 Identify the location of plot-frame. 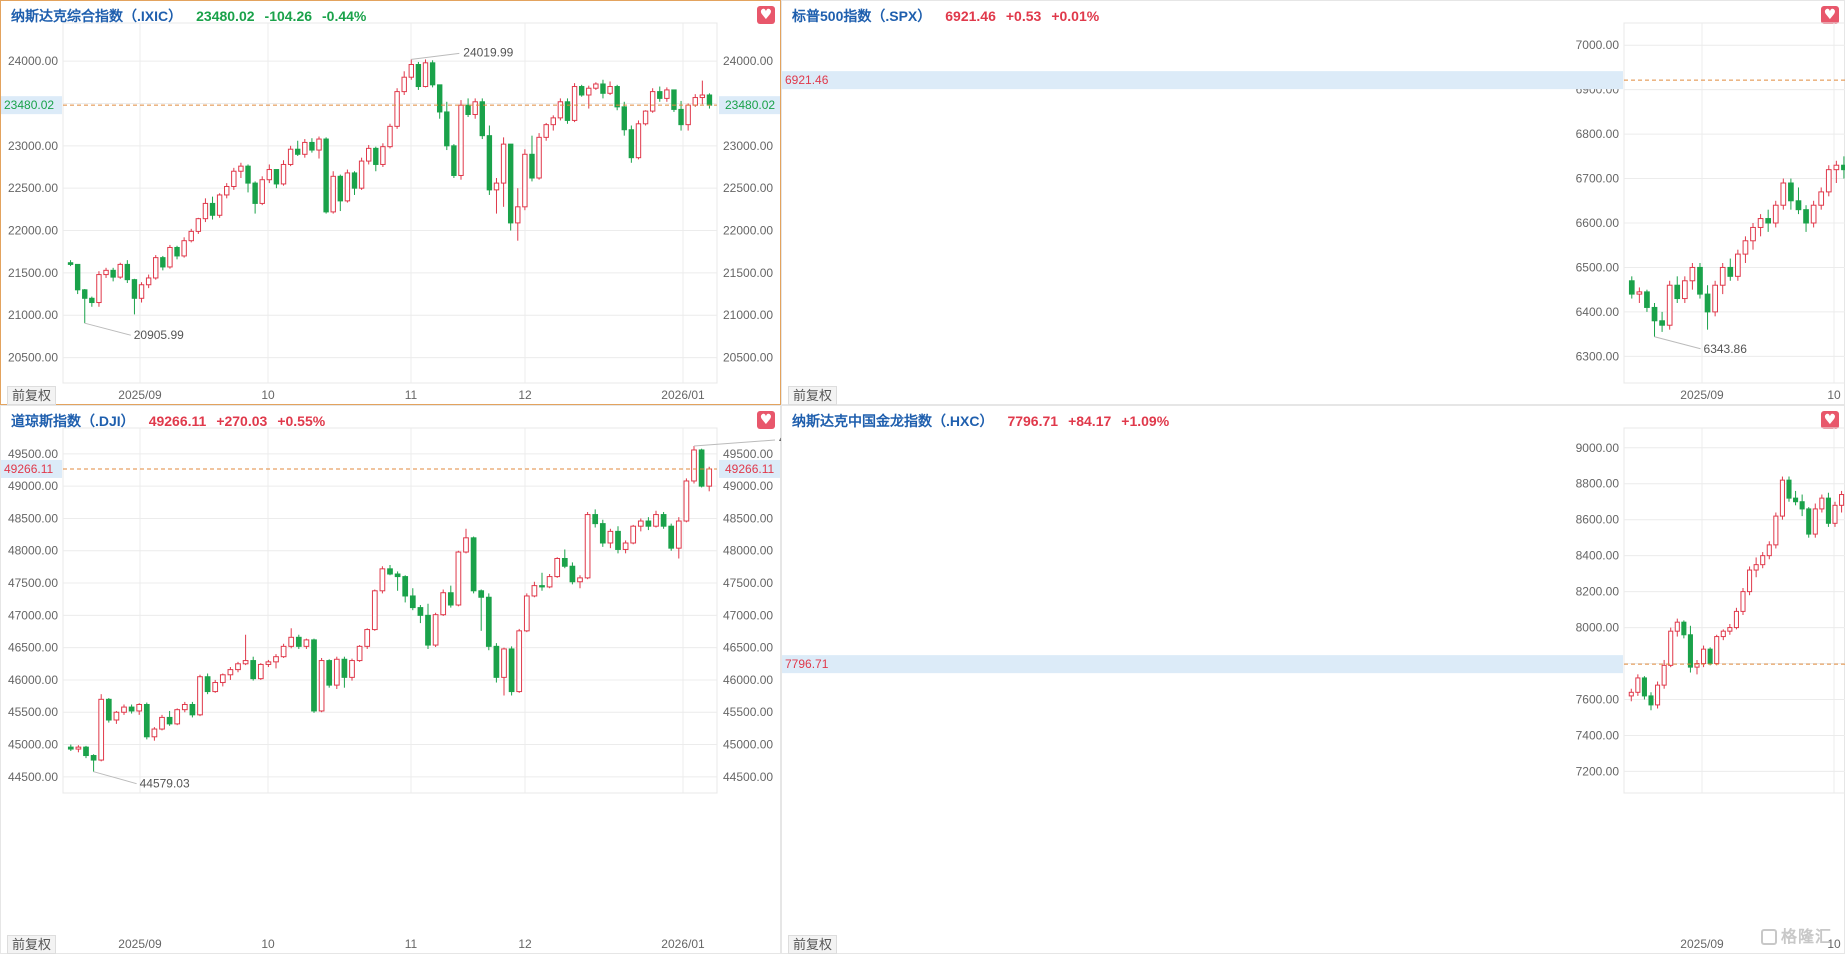
(390, 203).